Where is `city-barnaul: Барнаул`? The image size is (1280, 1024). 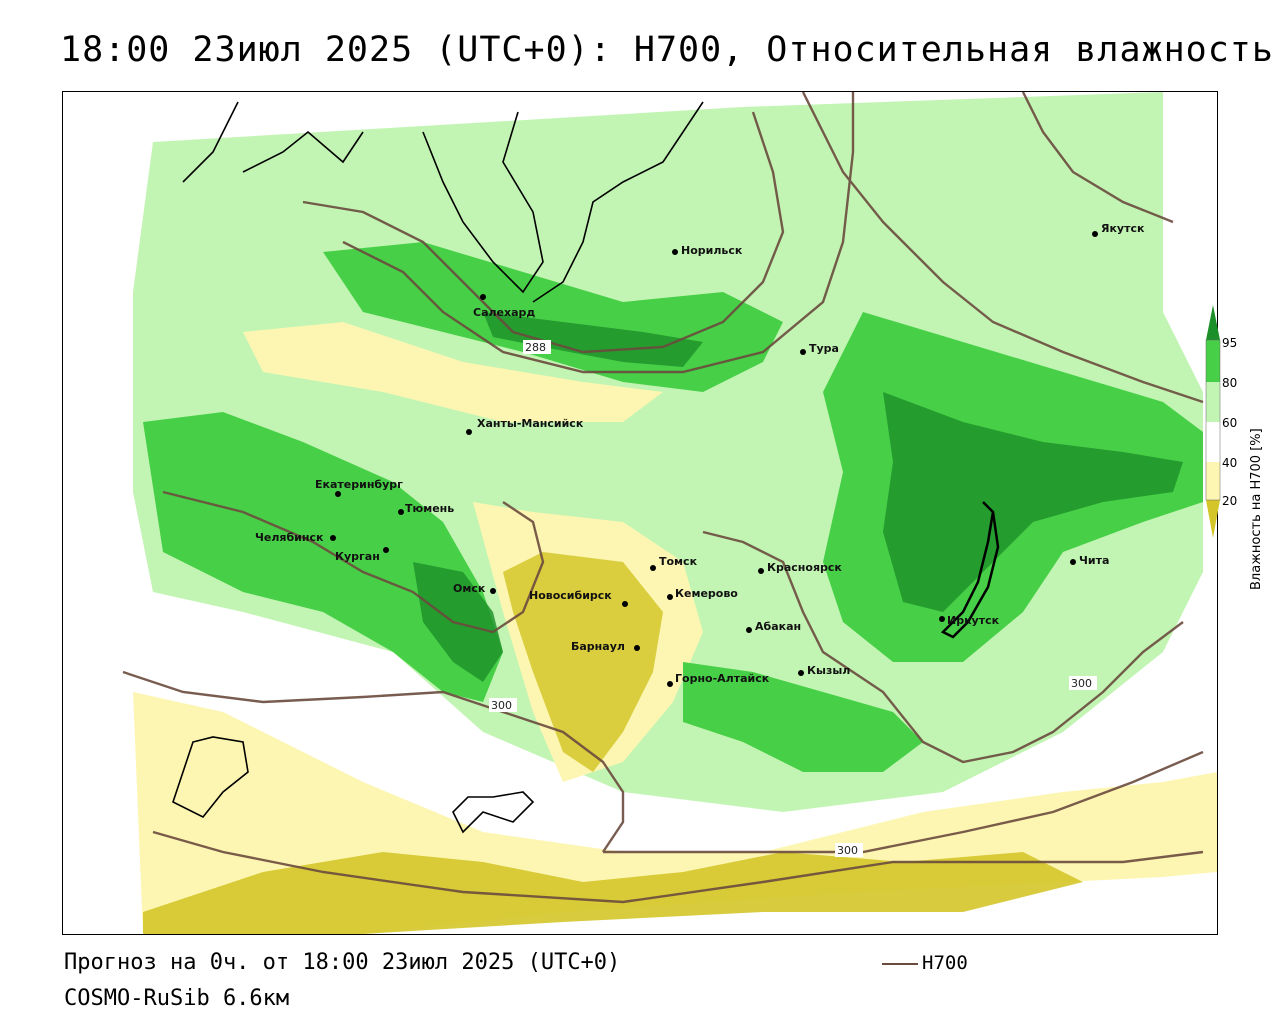
city-barnaul: Барнаул is located at coordinates (605, 646).